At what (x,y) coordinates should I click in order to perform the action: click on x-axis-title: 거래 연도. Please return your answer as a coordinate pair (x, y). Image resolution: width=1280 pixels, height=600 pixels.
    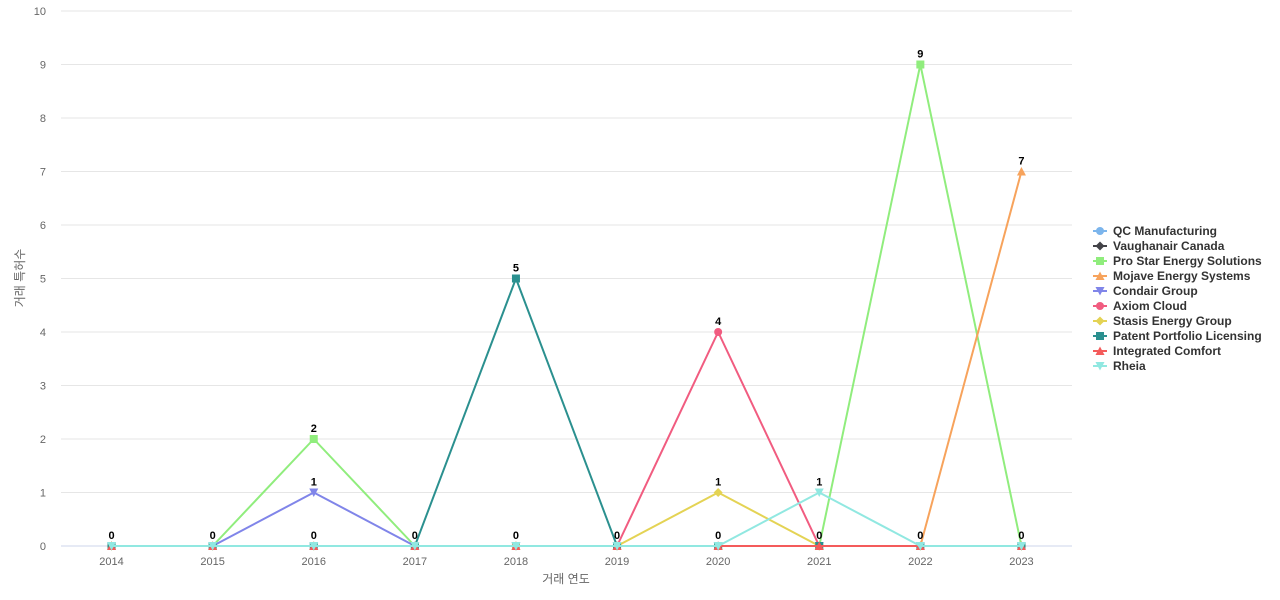
    Looking at the image, I should click on (566, 579).